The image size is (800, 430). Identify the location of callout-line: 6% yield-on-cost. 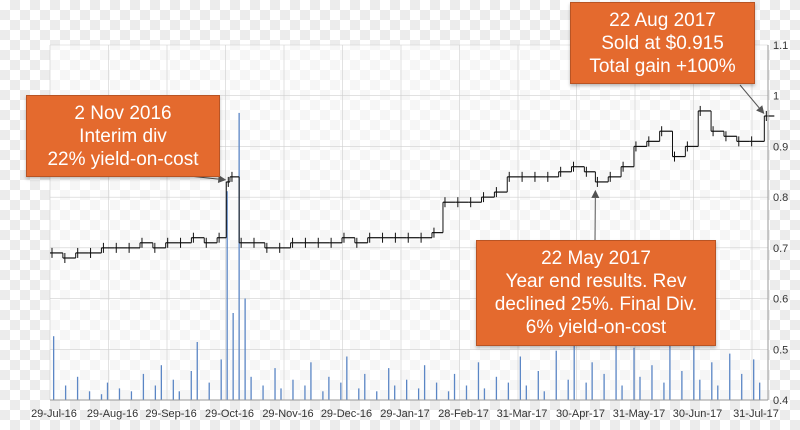
(596, 327).